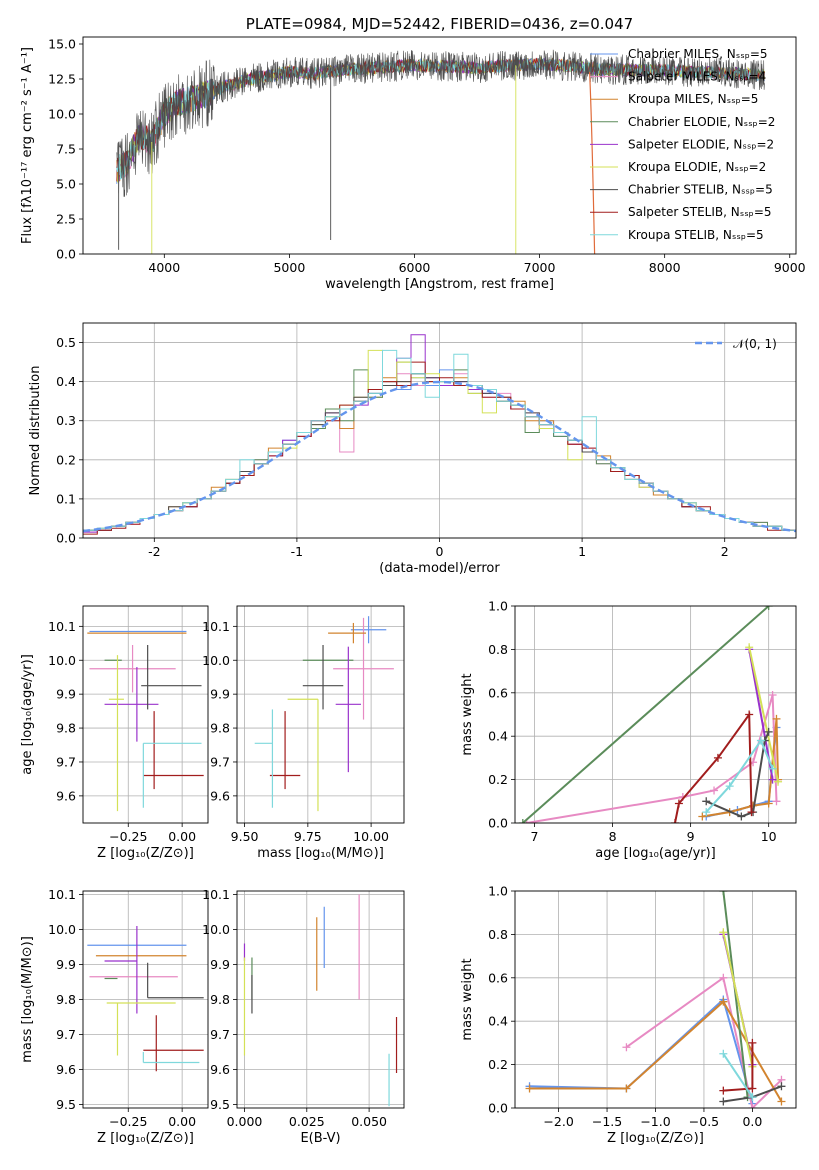 Image resolution: width=819 pixels, height=1170 pixels. Describe the element at coordinates (66, 184) in the screenshot. I see `y-tick-label: 5.0` at that location.